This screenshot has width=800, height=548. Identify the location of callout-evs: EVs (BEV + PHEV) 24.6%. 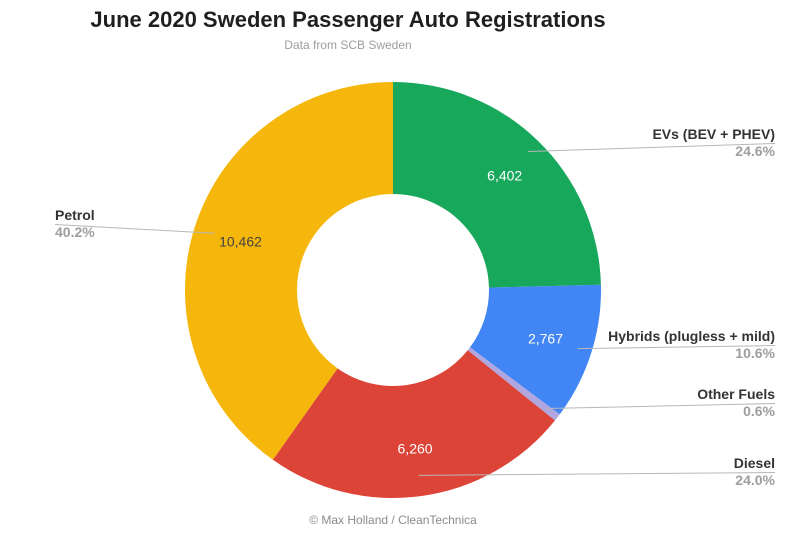
(713, 143).